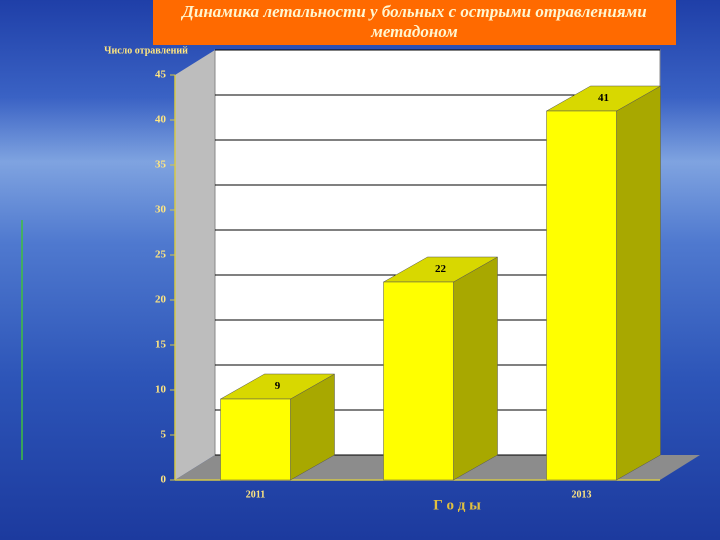 The height and width of the screenshot is (540, 720). I want to click on y-tick-label: 40, so click(161, 120).